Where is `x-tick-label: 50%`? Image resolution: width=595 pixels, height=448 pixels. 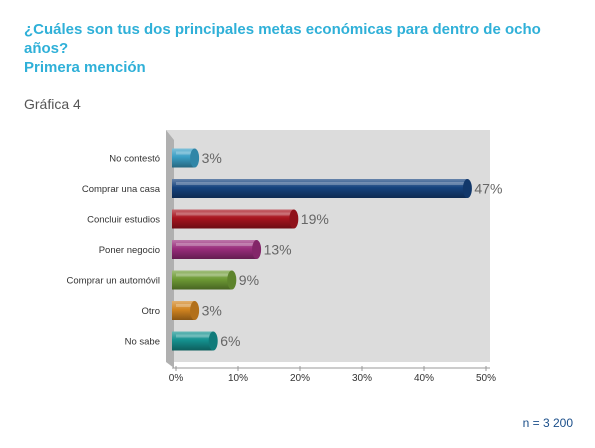 x-tick-label: 50% is located at coordinates (486, 378).